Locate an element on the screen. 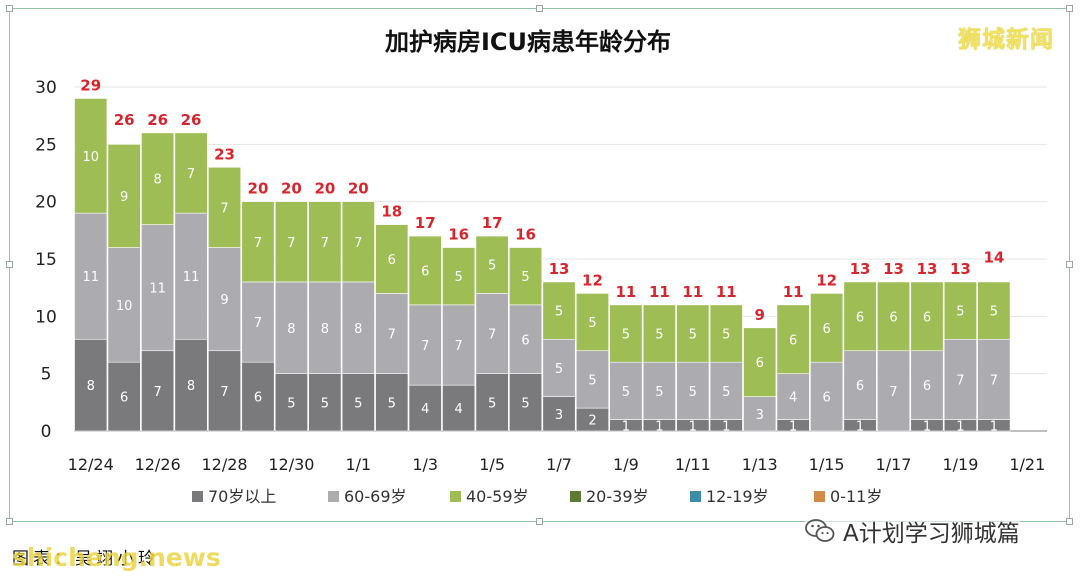 This screenshot has width=1080, height=577. brand-logo-text: 狮城新闻 is located at coordinates (1006, 40).